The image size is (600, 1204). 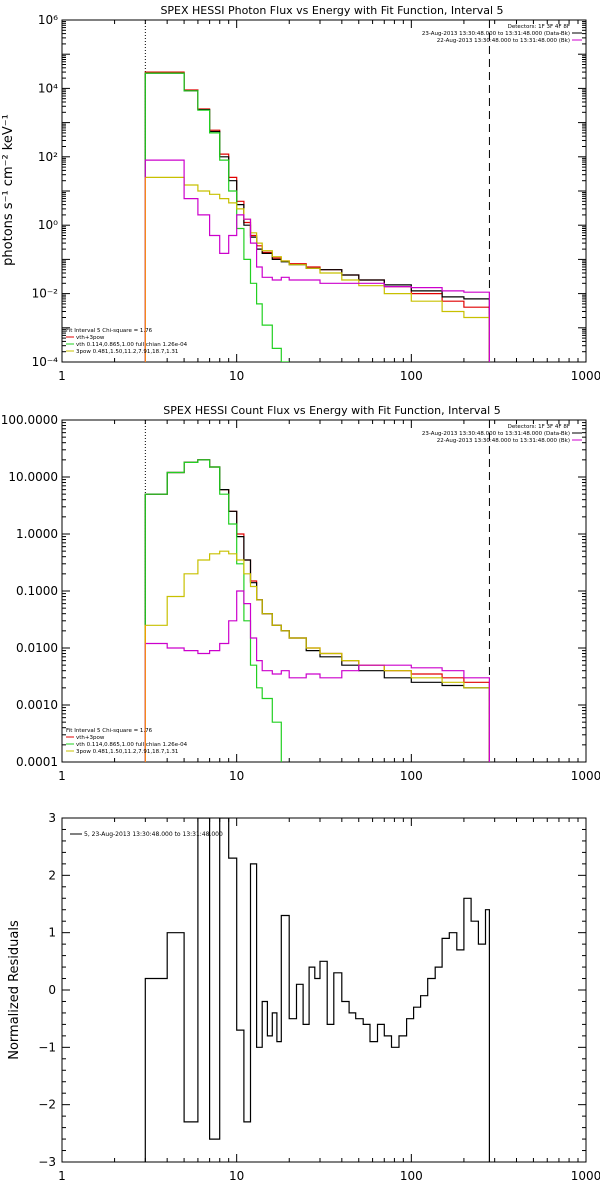 I want to click on count-legend-left-text: vth 0.114,0.865,1.00 full chian 1.26e-04, so click(x=132, y=745).